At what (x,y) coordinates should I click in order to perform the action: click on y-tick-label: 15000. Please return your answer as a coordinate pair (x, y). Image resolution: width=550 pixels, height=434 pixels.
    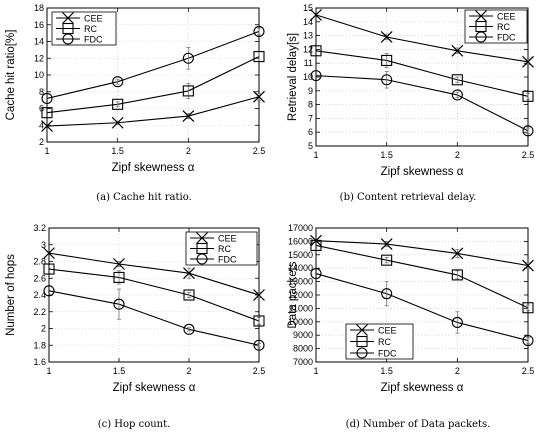
    Looking at the image, I should click on (300, 255).